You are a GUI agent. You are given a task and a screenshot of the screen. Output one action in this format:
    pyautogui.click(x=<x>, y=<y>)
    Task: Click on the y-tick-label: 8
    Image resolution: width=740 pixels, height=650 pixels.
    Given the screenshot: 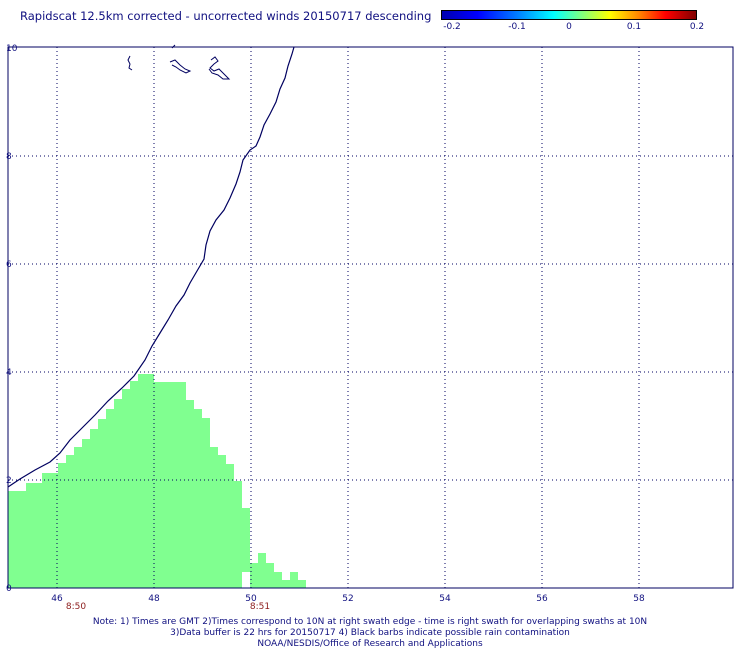 What is the action you would take?
    pyautogui.click(x=9, y=157)
    